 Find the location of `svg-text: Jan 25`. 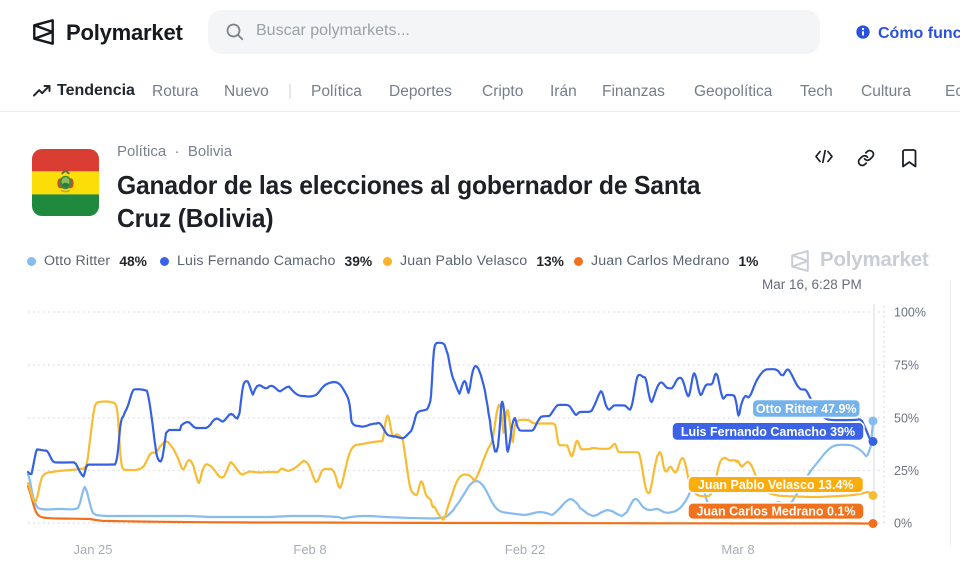

svg-text: Jan 25 is located at coordinates (92, 549).